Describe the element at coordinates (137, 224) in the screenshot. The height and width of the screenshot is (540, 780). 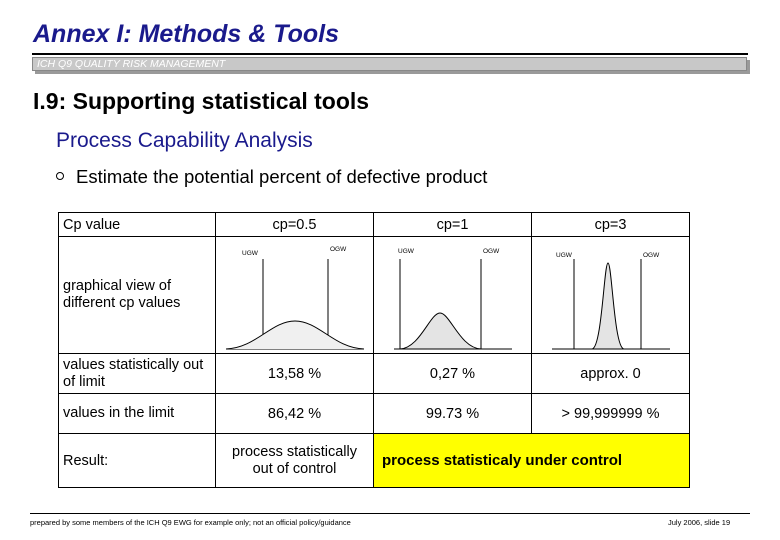
I see `header-cp-value: Cp value` at that location.